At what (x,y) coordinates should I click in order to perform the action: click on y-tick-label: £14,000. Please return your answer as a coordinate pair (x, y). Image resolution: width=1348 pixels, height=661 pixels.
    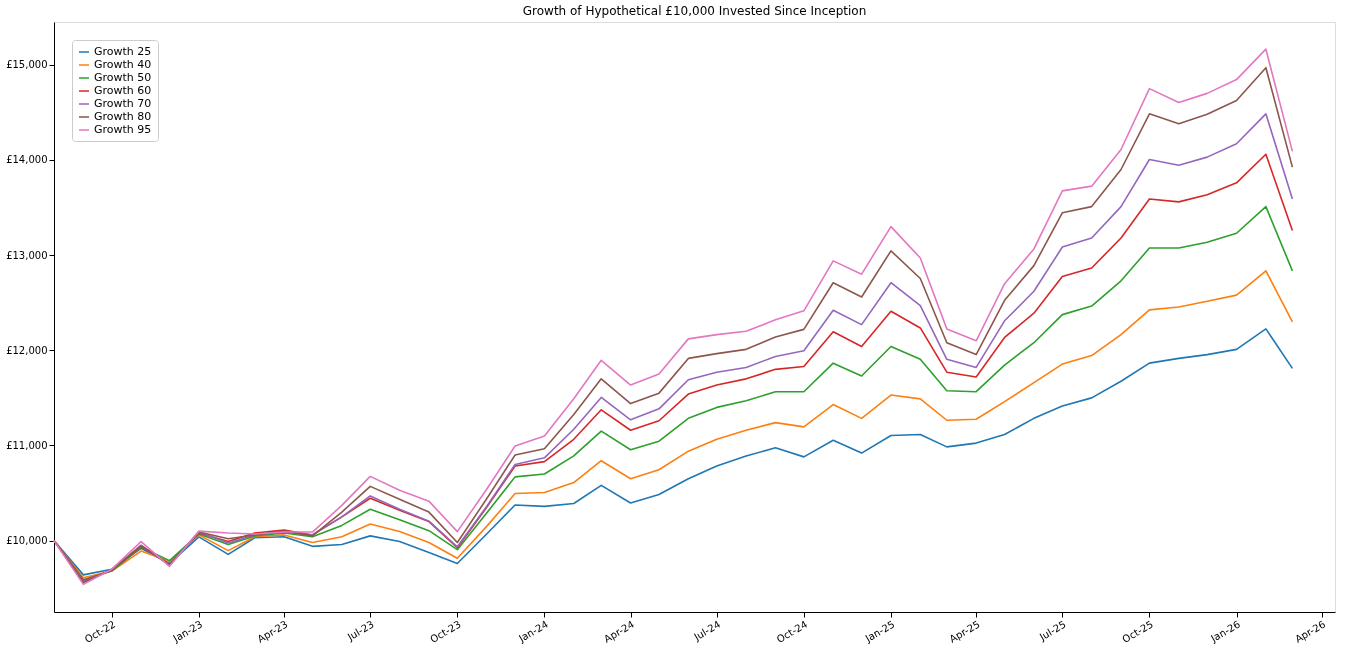
    Looking at the image, I should click on (27, 160).